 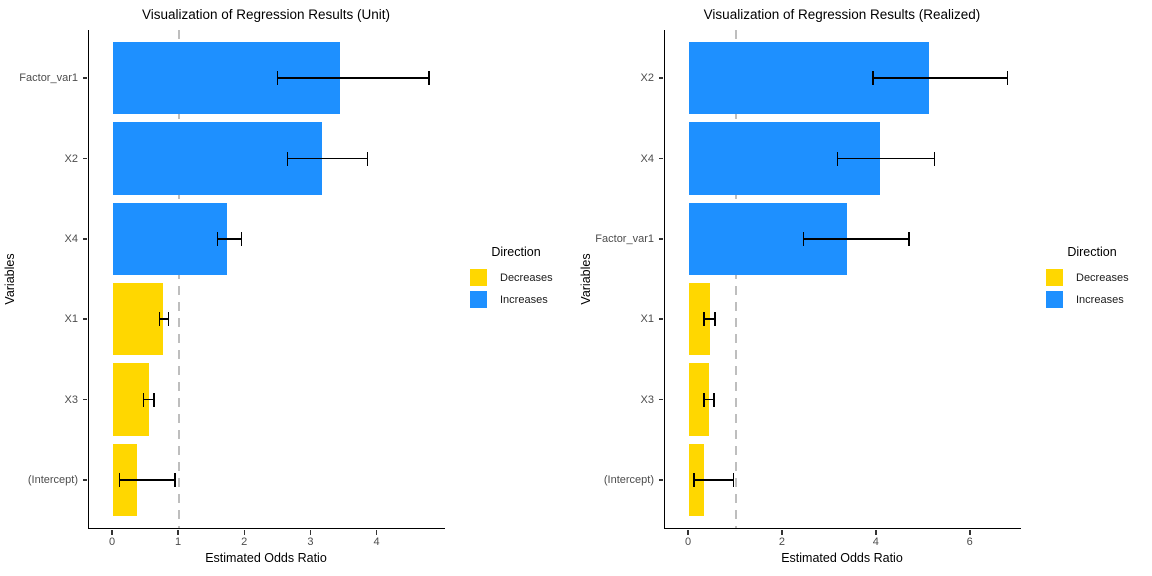 I want to click on x-tick-label-6: 6, so click(x=969, y=542).